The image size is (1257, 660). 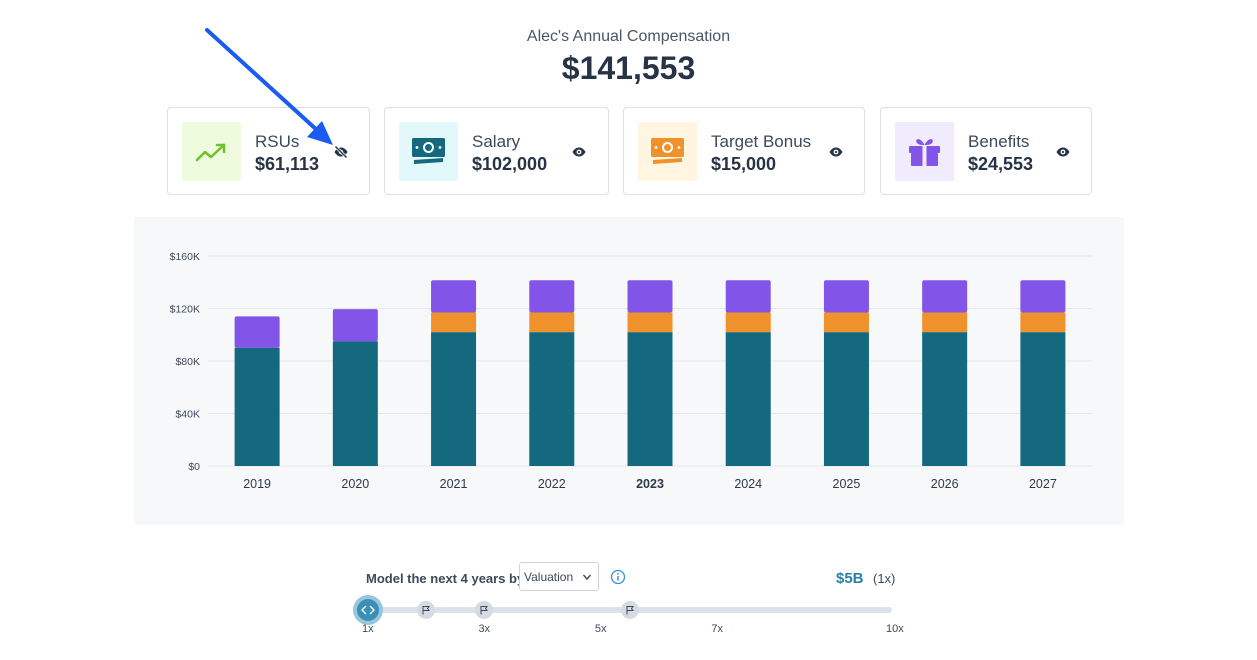 I want to click on card-target-bonus-amount: $15,000, so click(x=744, y=164).